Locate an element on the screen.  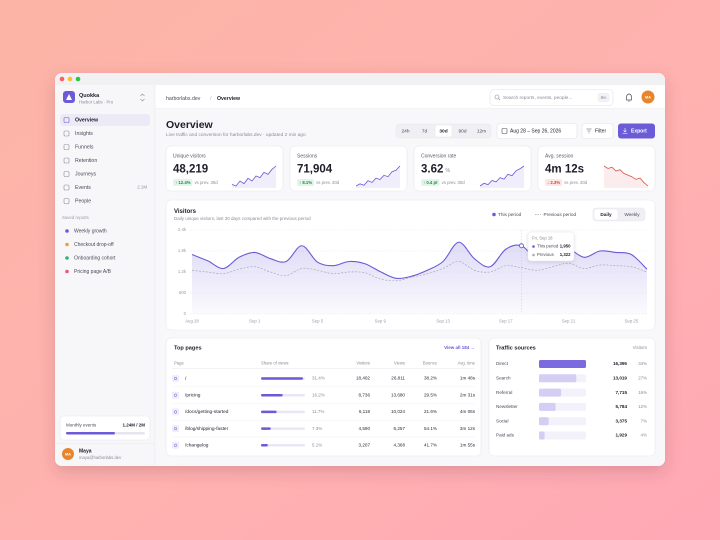
usage-label: Monthly events is located at coordinates (81, 425).